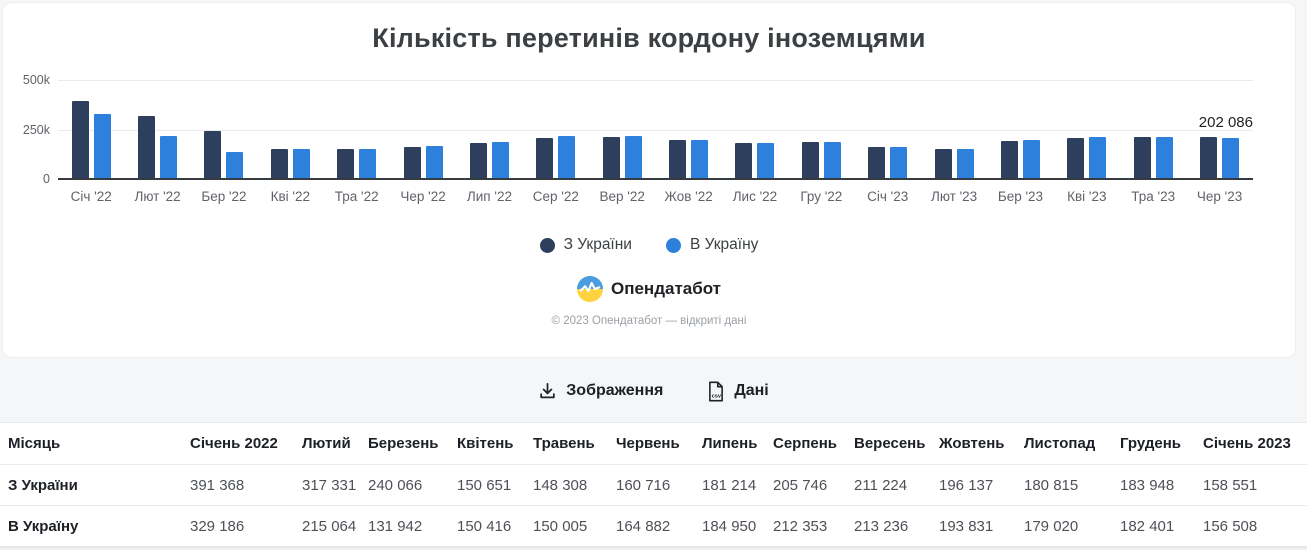 The image size is (1307, 550). I want to click on table-header-cell: Серпень, so click(805, 443).